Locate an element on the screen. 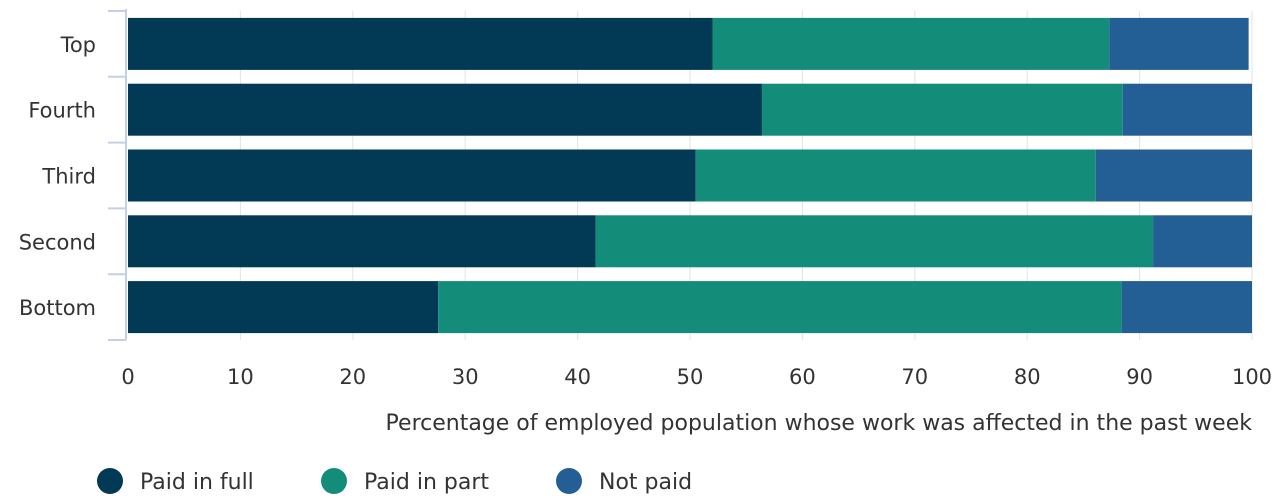  legend-item: Paid in part is located at coordinates (405, 481).